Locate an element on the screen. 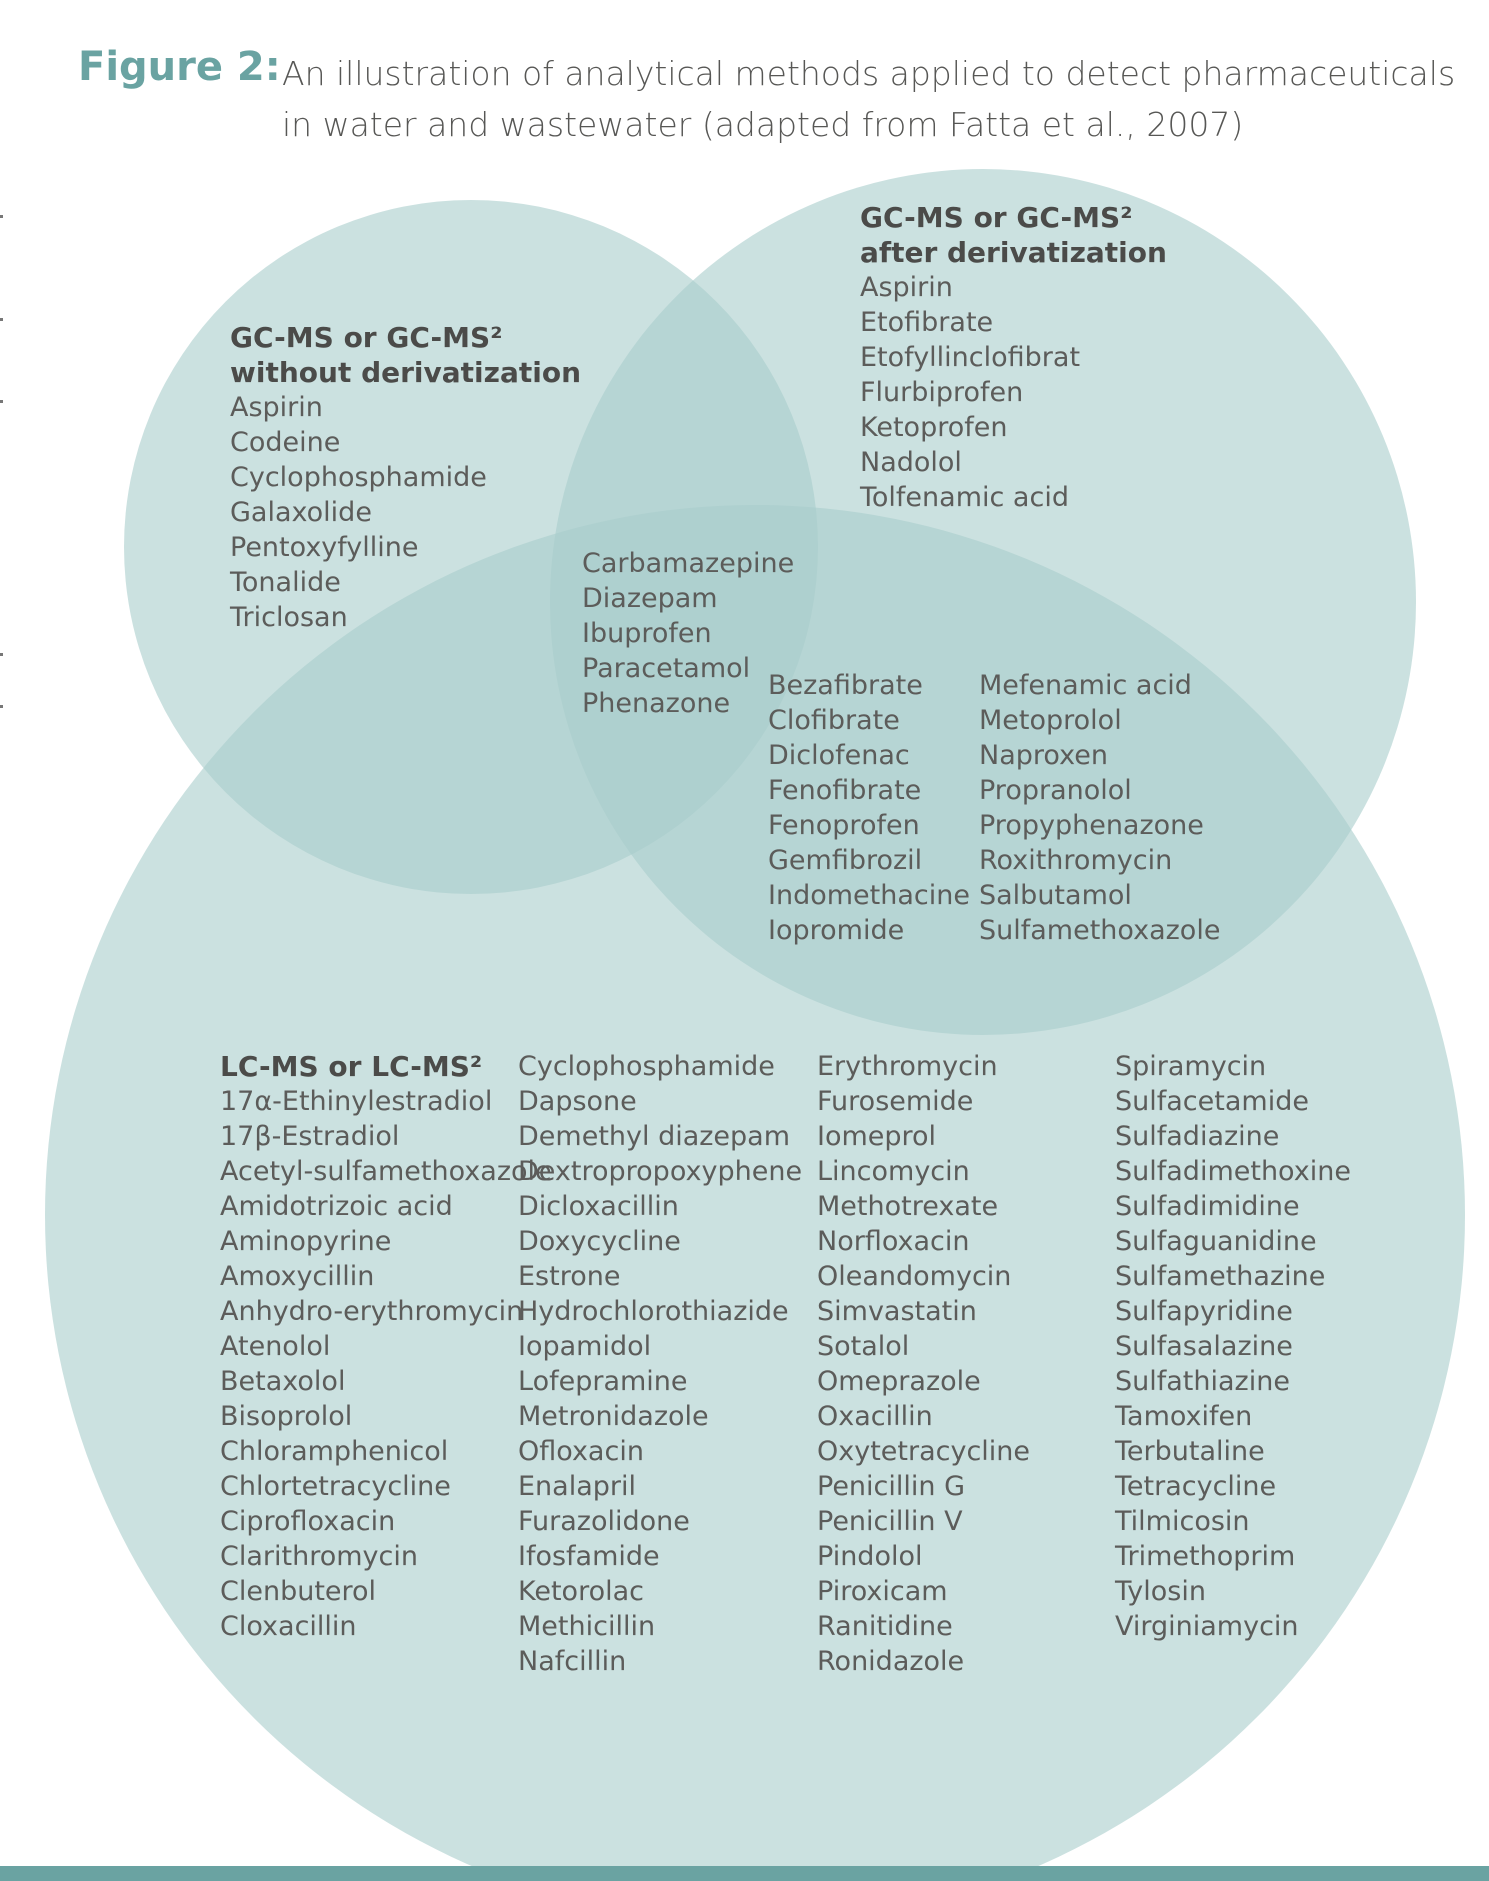 This screenshot has width=1489, height=1881. list-item: Sulfadimethoxine is located at coordinates (1233, 1171).